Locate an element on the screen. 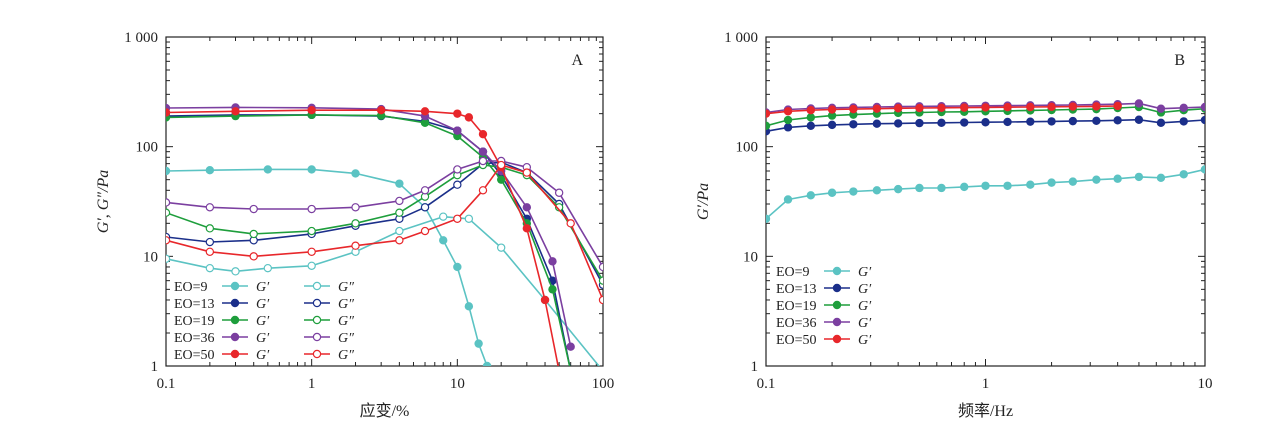  legend-label: EO=13 is located at coordinates (796, 289).